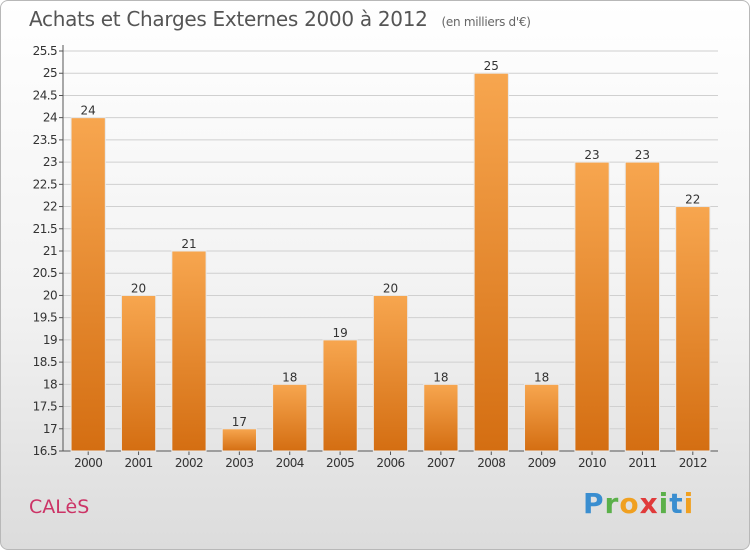 The height and width of the screenshot is (550, 750). Describe the element at coordinates (45, 229) in the screenshot. I see `y-tick-label: 21.5` at that location.